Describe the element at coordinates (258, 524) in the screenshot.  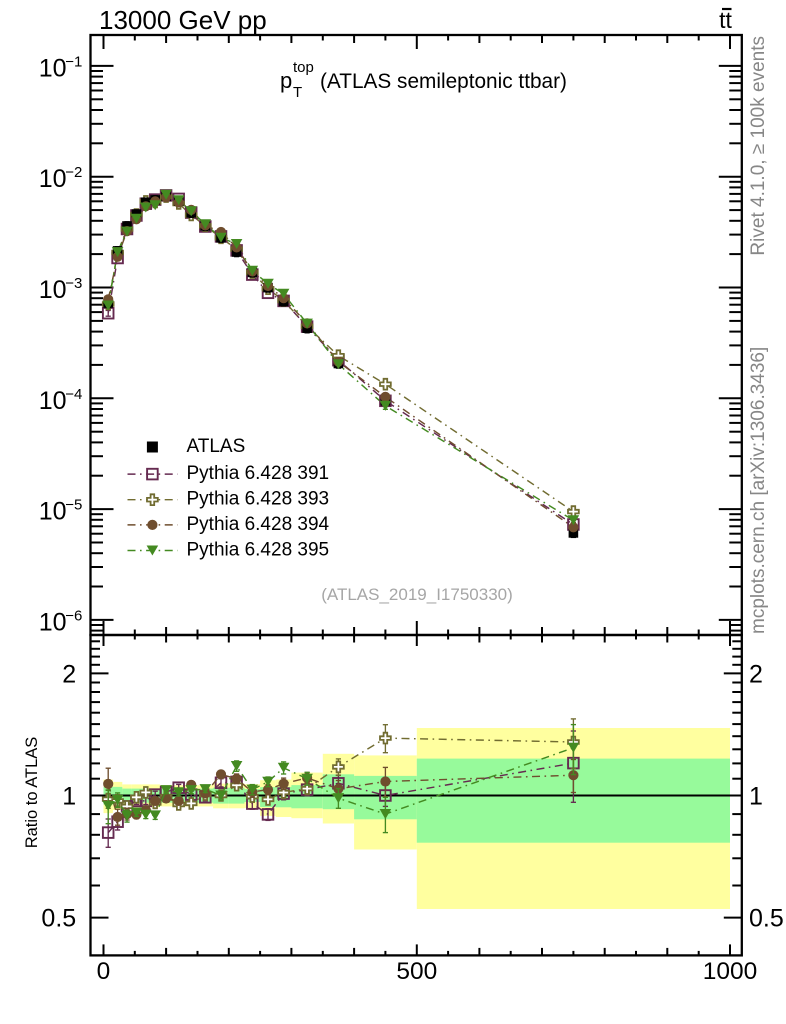
I see `svg-text: Pythia 6.428 394` at that location.